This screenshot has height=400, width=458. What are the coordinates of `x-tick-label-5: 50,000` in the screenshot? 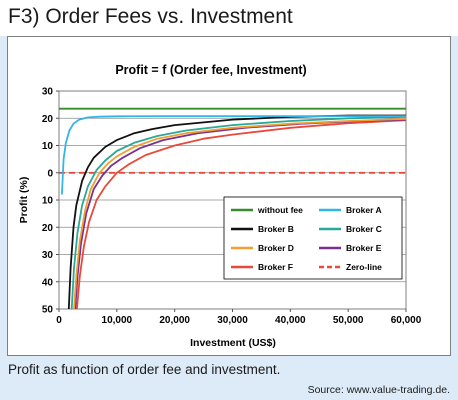 It's located at (348, 320).